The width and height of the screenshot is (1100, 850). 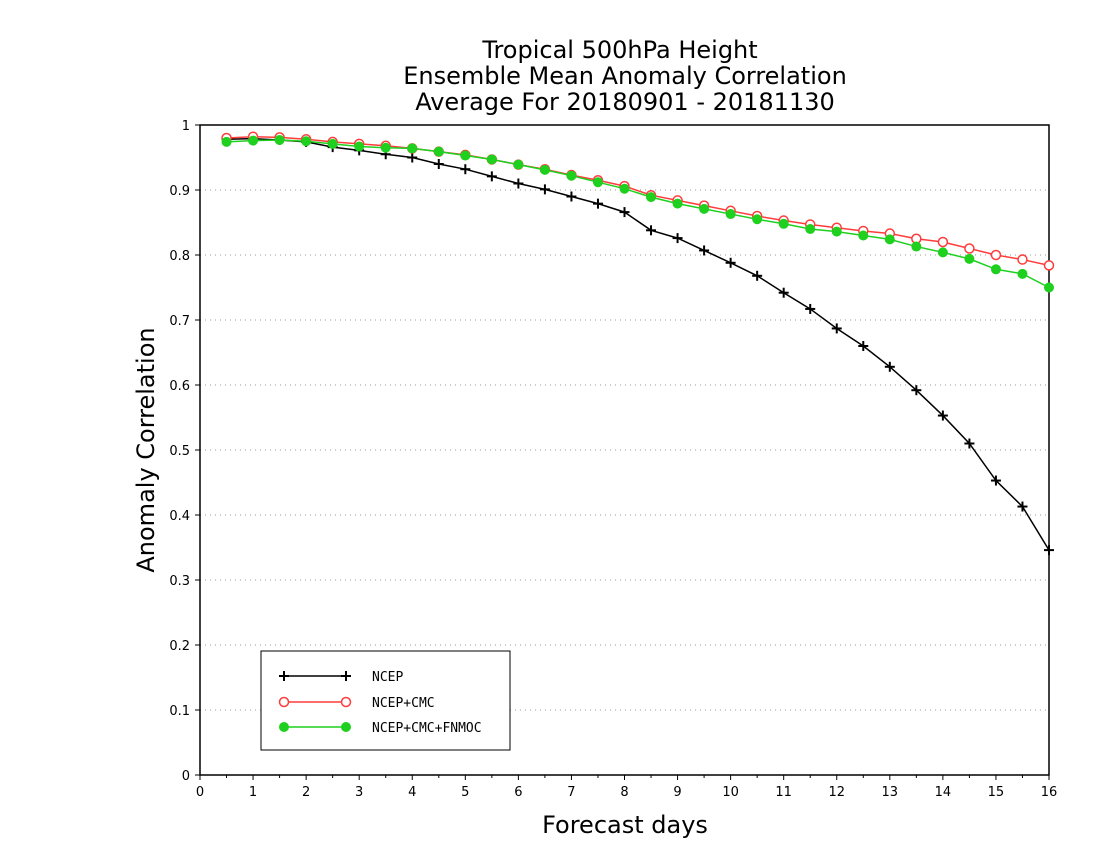 I want to click on x-tick-label: 5, so click(x=465, y=792).